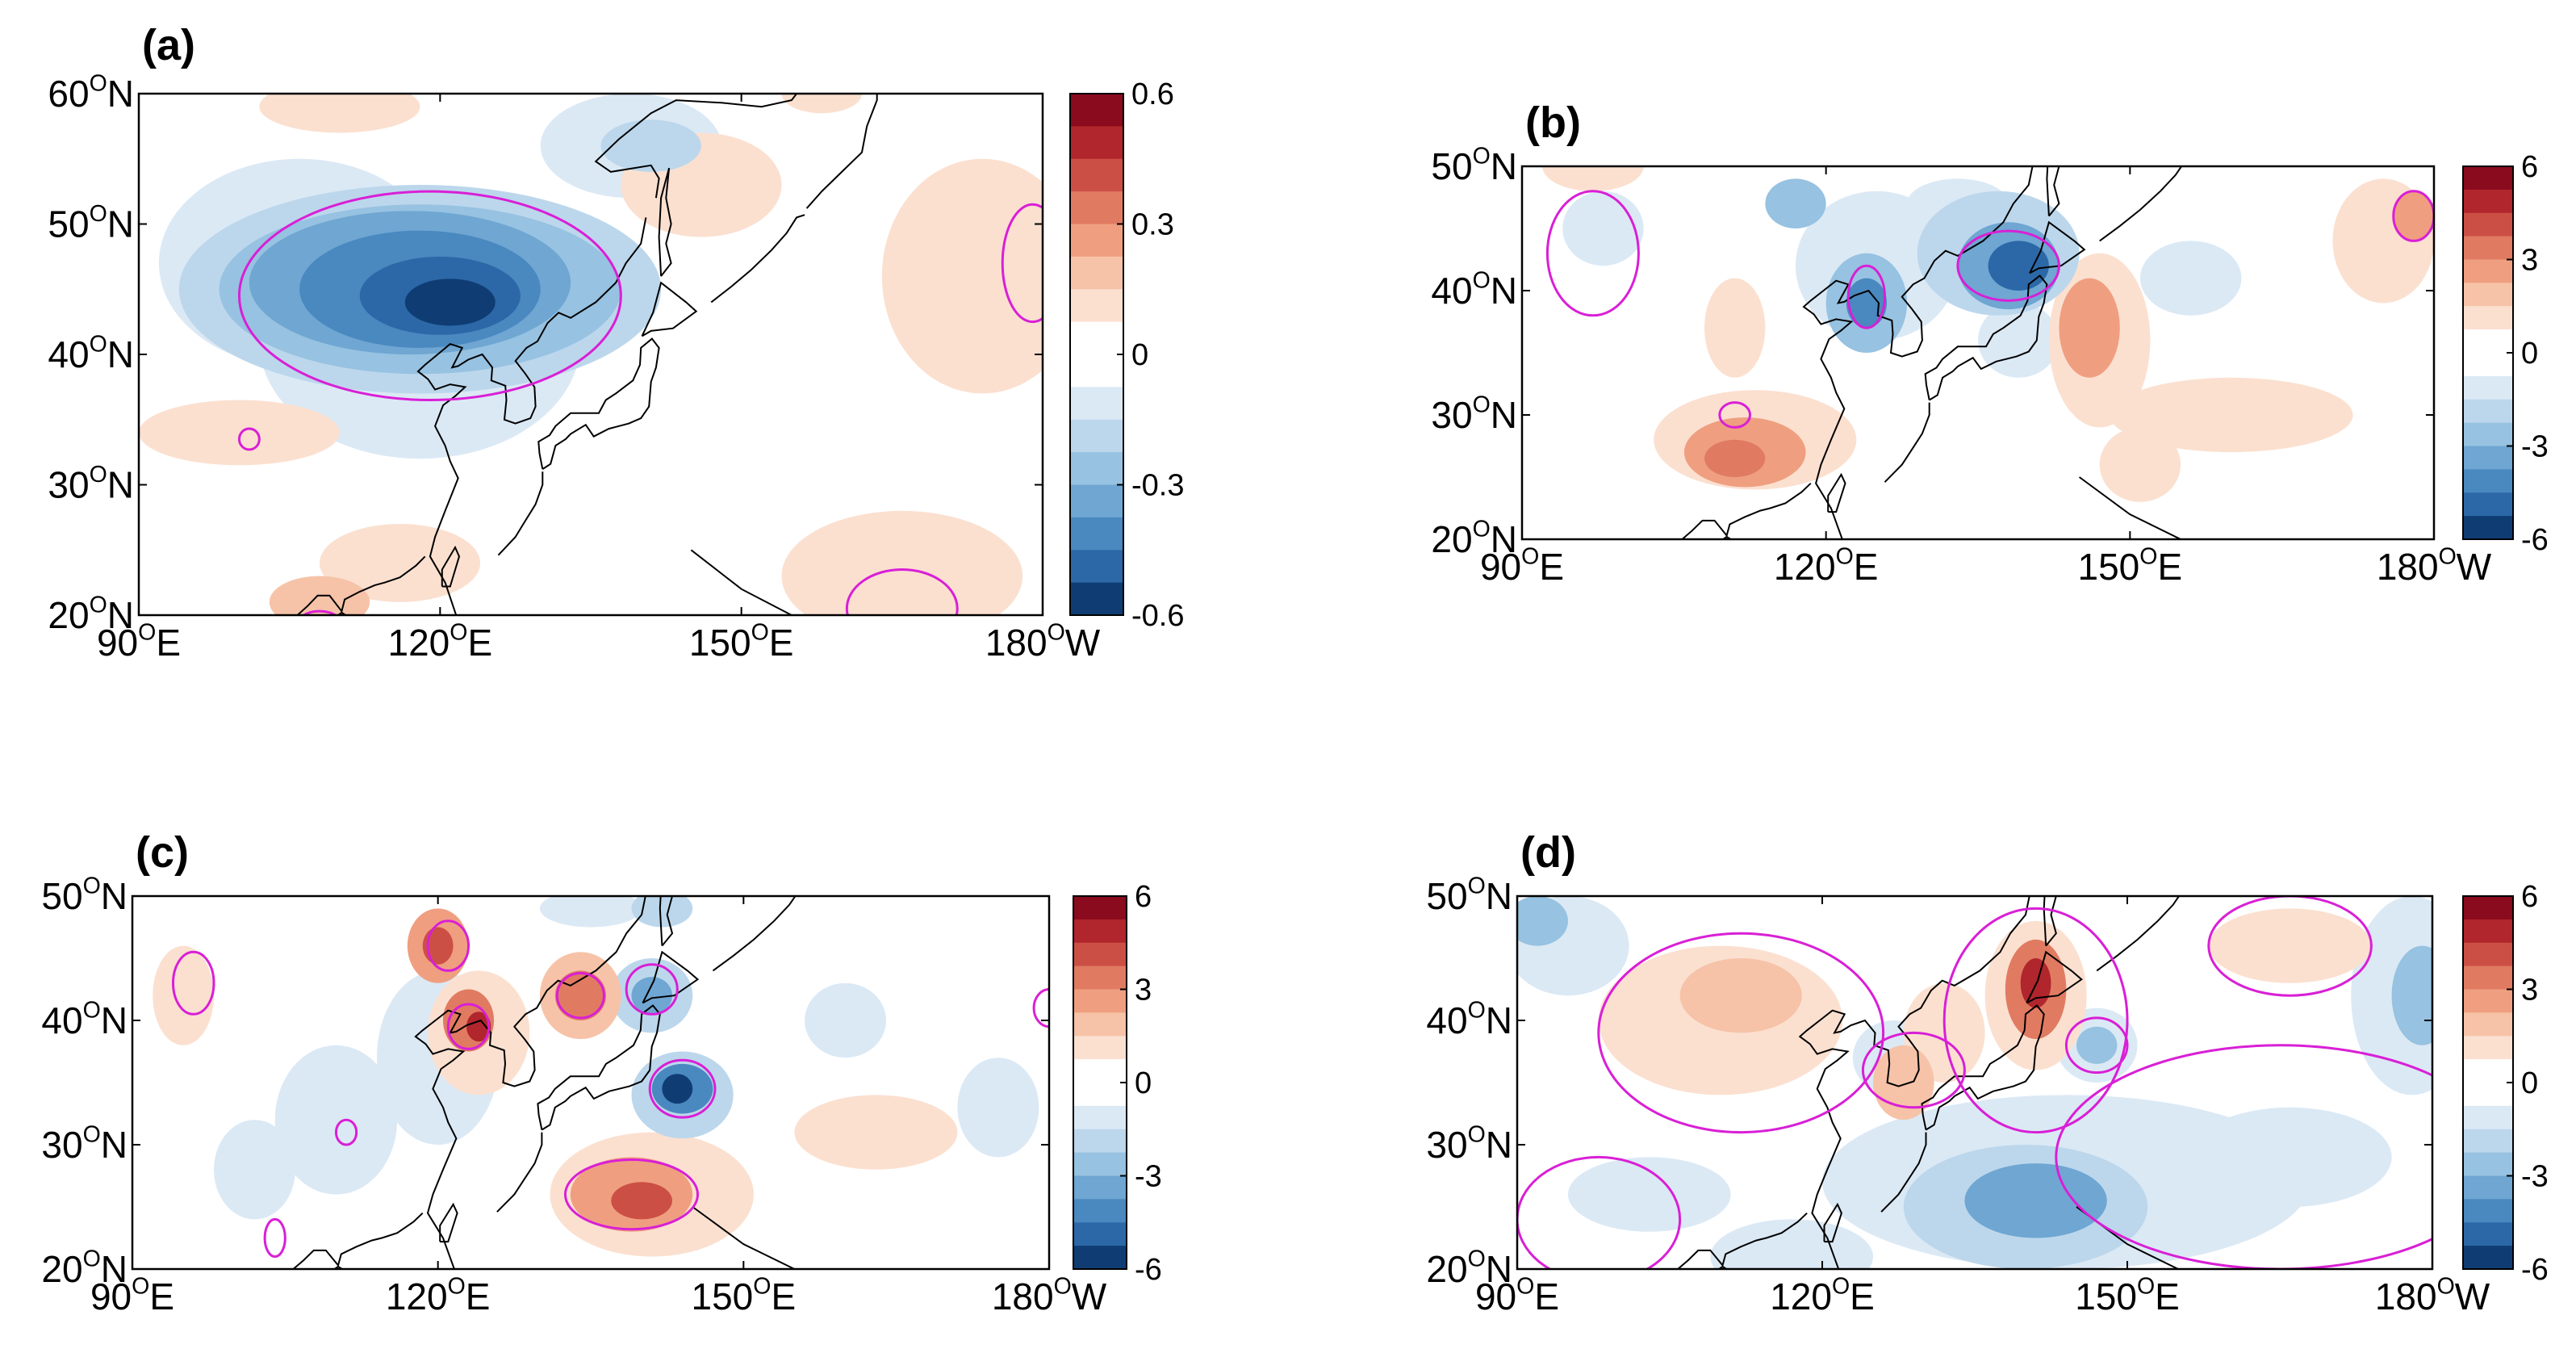 The height and width of the screenshot is (1353, 2576). I want to click on lon-tick-label: 90OE, so click(139, 642).